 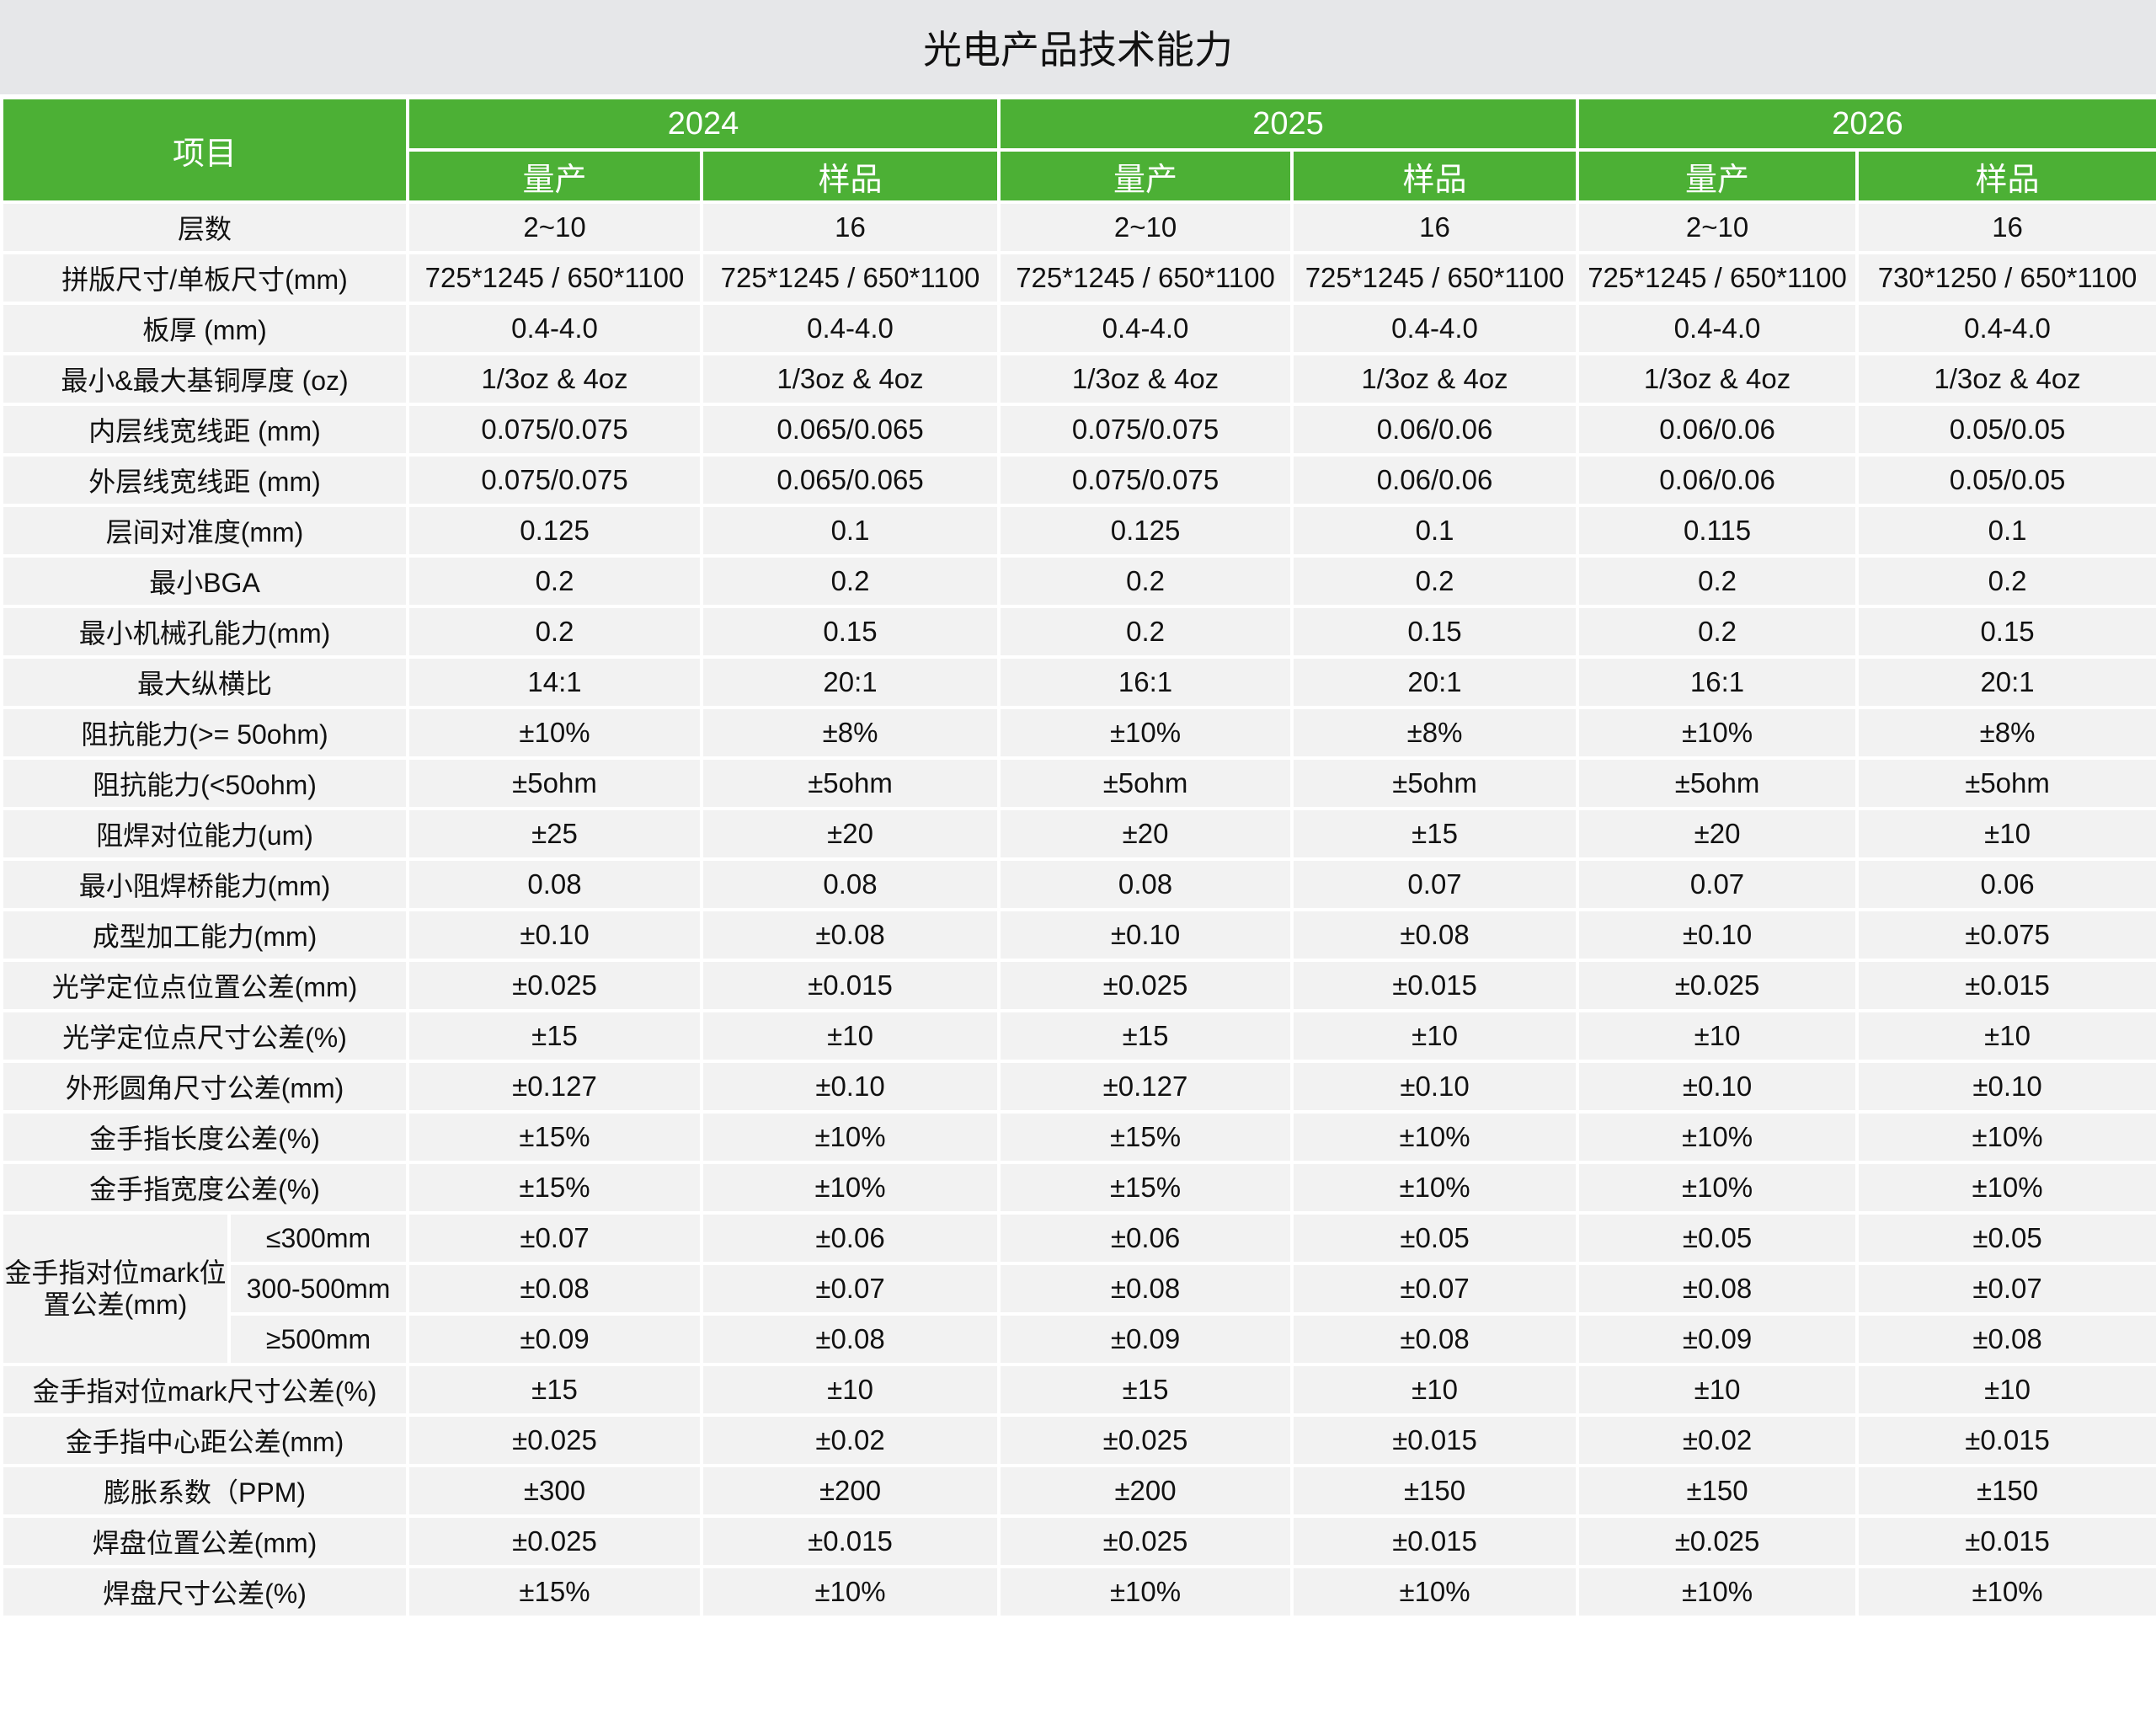 I want to click on table-cell: 0.4-4.0, so click(x=555, y=328).